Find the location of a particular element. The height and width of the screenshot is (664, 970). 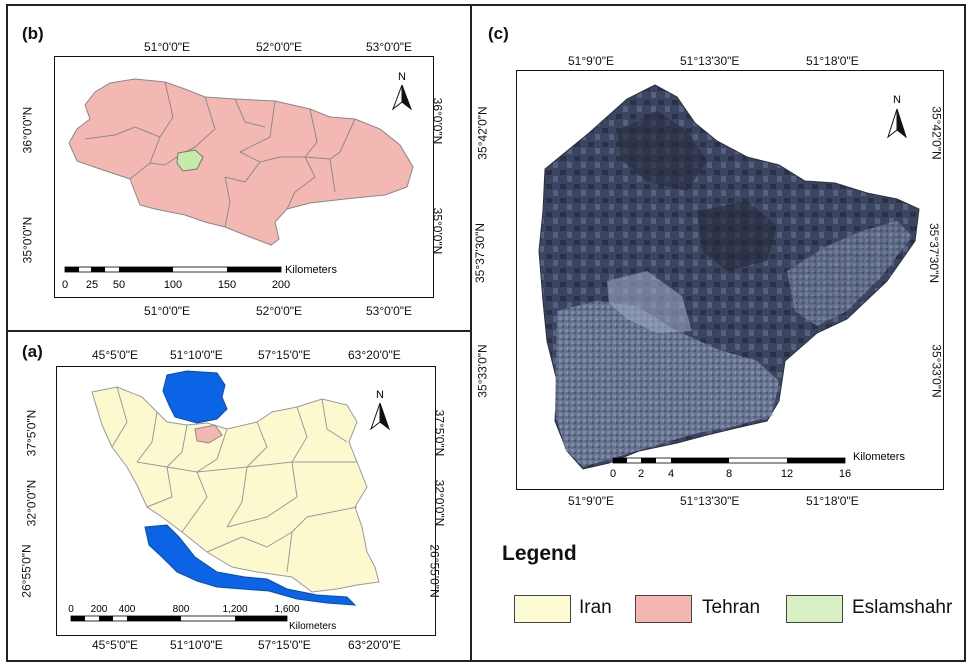

scale-bar-a: 0 200 400 800 1,200 1,600 Kilometers is located at coordinates (202, 618).